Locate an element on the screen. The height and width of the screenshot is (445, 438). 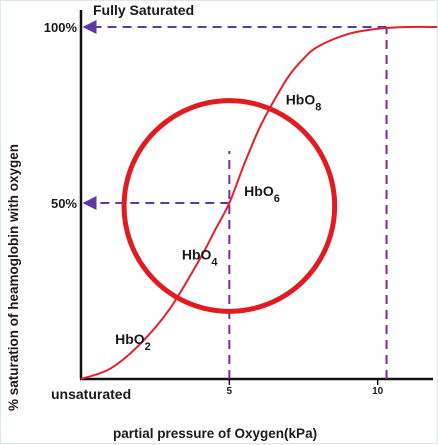
annotation-hbo4: HbO4 is located at coordinates (200, 257).